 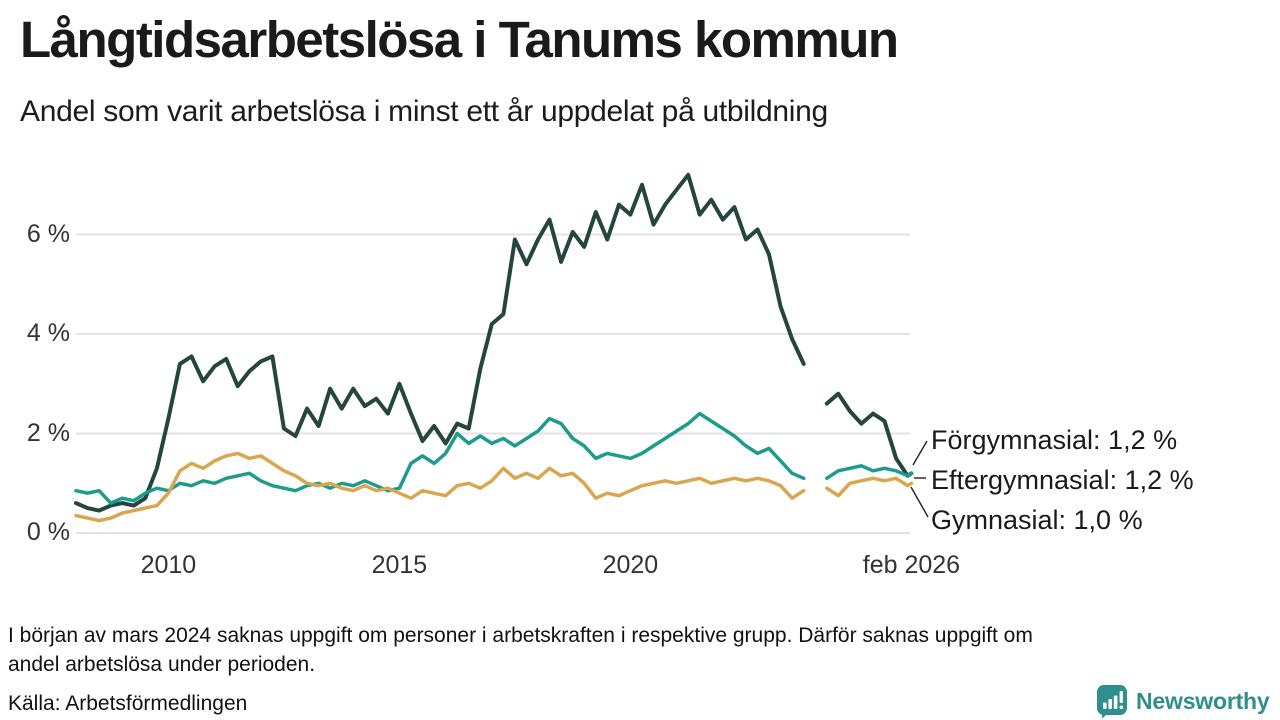 I want to click on y-axis-tick-label: 2 %, so click(x=48, y=432).